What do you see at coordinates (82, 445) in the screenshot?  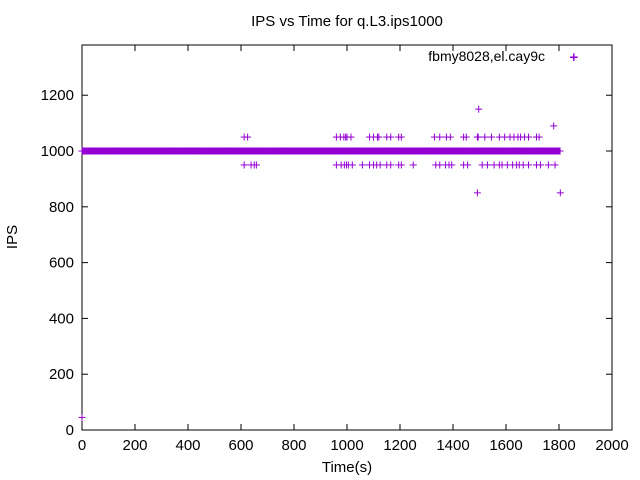 I see `x-tick-label: 0` at bounding box center [82, 445].